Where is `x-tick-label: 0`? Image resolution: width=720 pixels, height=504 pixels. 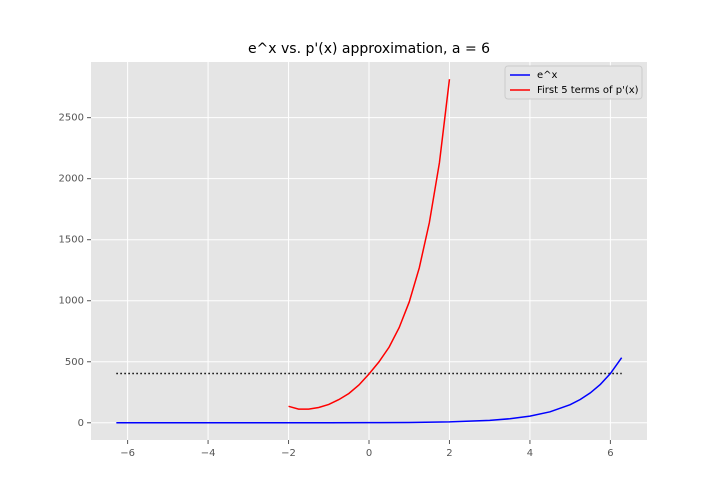
x-tick-label: 0 is located at coordinates (369, 453).